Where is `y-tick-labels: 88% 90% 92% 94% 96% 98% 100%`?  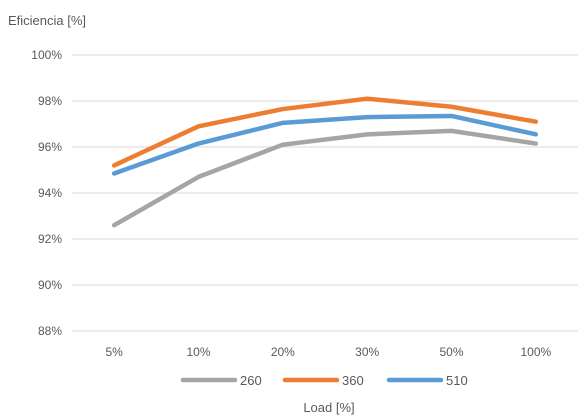
y-tick-labels: 88% 90% 92% 94% 96% 98% 100% is located at coordinates (46, 193).